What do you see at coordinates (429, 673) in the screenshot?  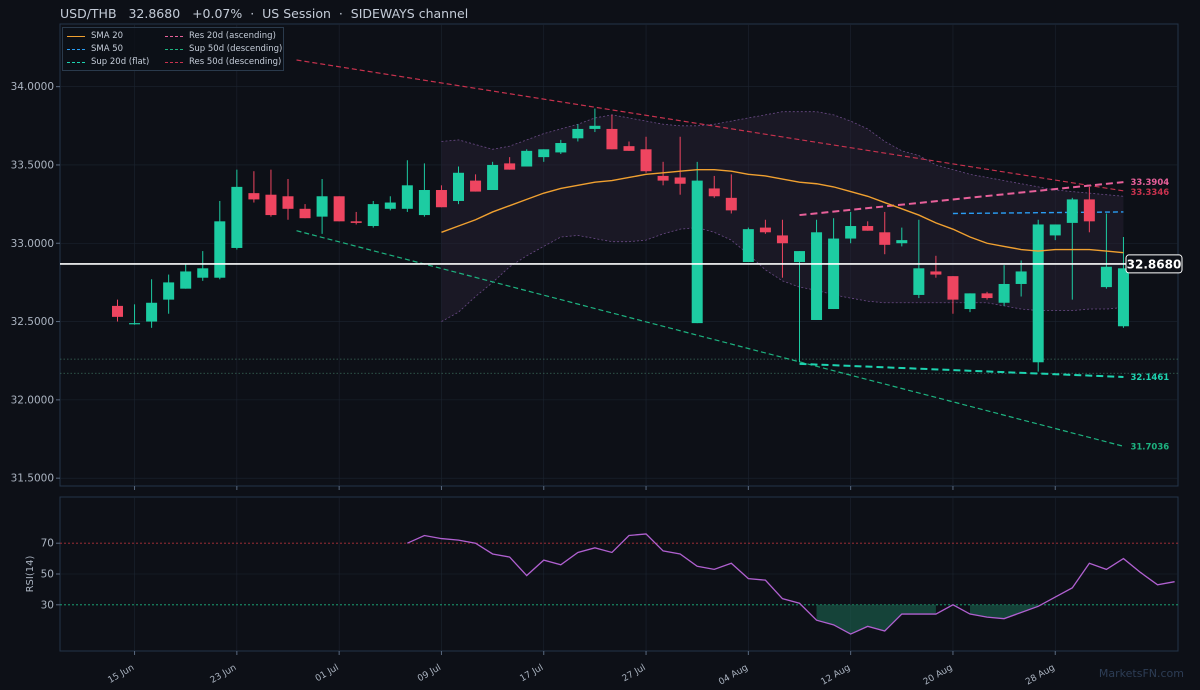 I see `date-label: 09 Jul` at bounding box center [429, 673].